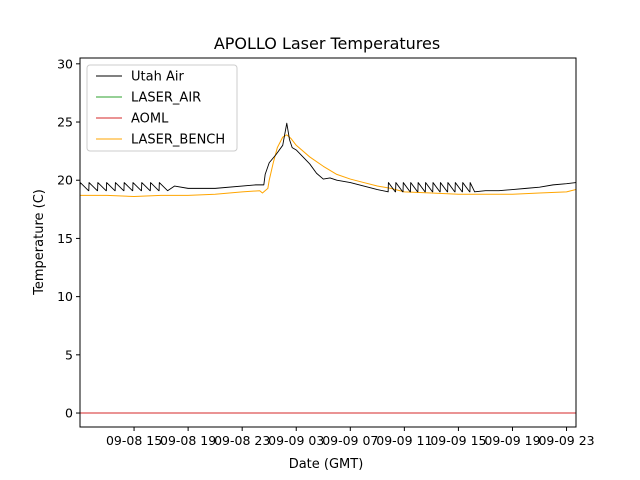  Describe the element at coordinates (566, 440) in the screenshot. I see `x-tick-label: 09-09 23` at that location.